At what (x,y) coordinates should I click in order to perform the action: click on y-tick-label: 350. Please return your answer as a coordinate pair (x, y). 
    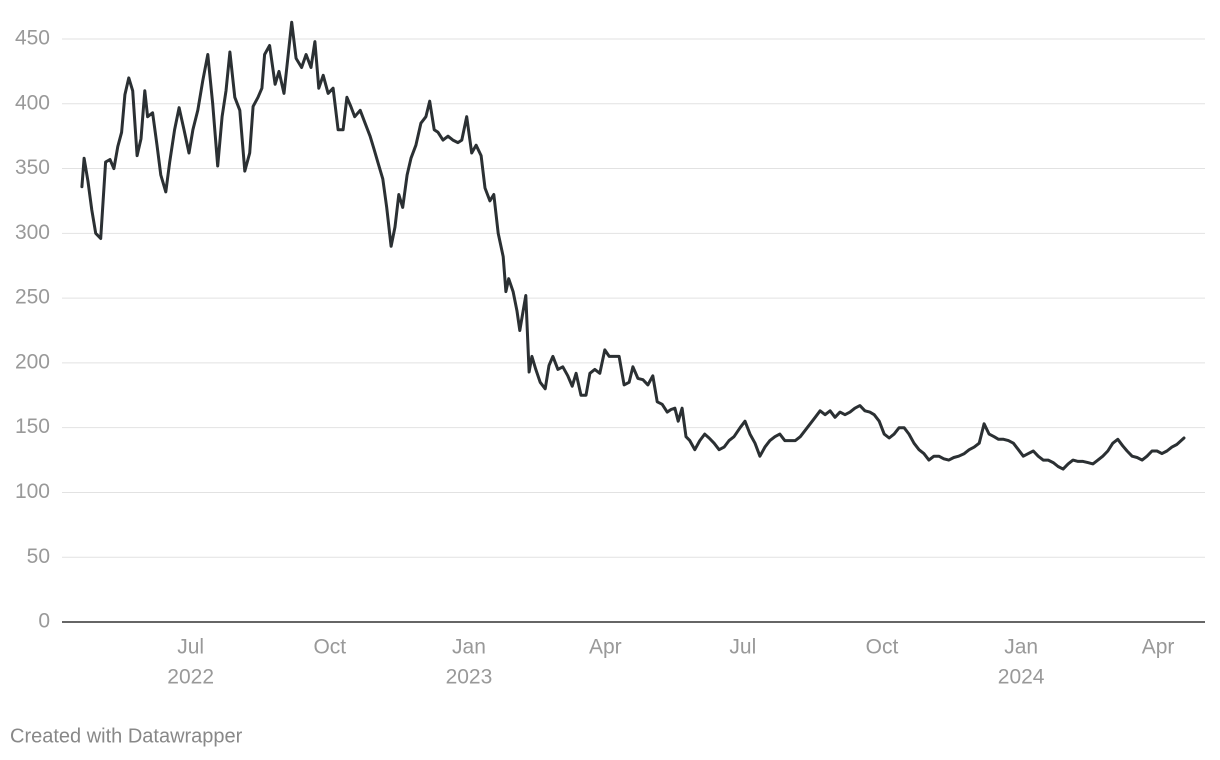
    Looking at the image, I should click on (32, 167).